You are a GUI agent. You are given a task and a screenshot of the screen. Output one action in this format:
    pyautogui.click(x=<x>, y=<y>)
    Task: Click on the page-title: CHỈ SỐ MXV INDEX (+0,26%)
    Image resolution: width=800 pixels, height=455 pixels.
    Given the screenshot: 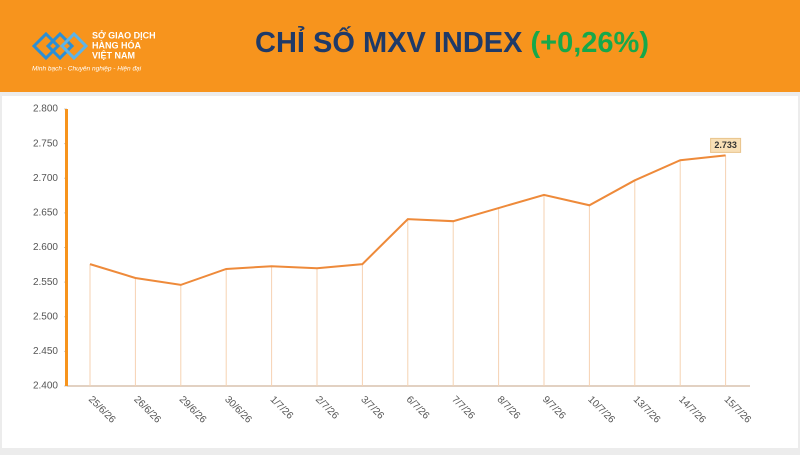 What is the action you would take?
    pyautogui.click(x=452, y=42)
    